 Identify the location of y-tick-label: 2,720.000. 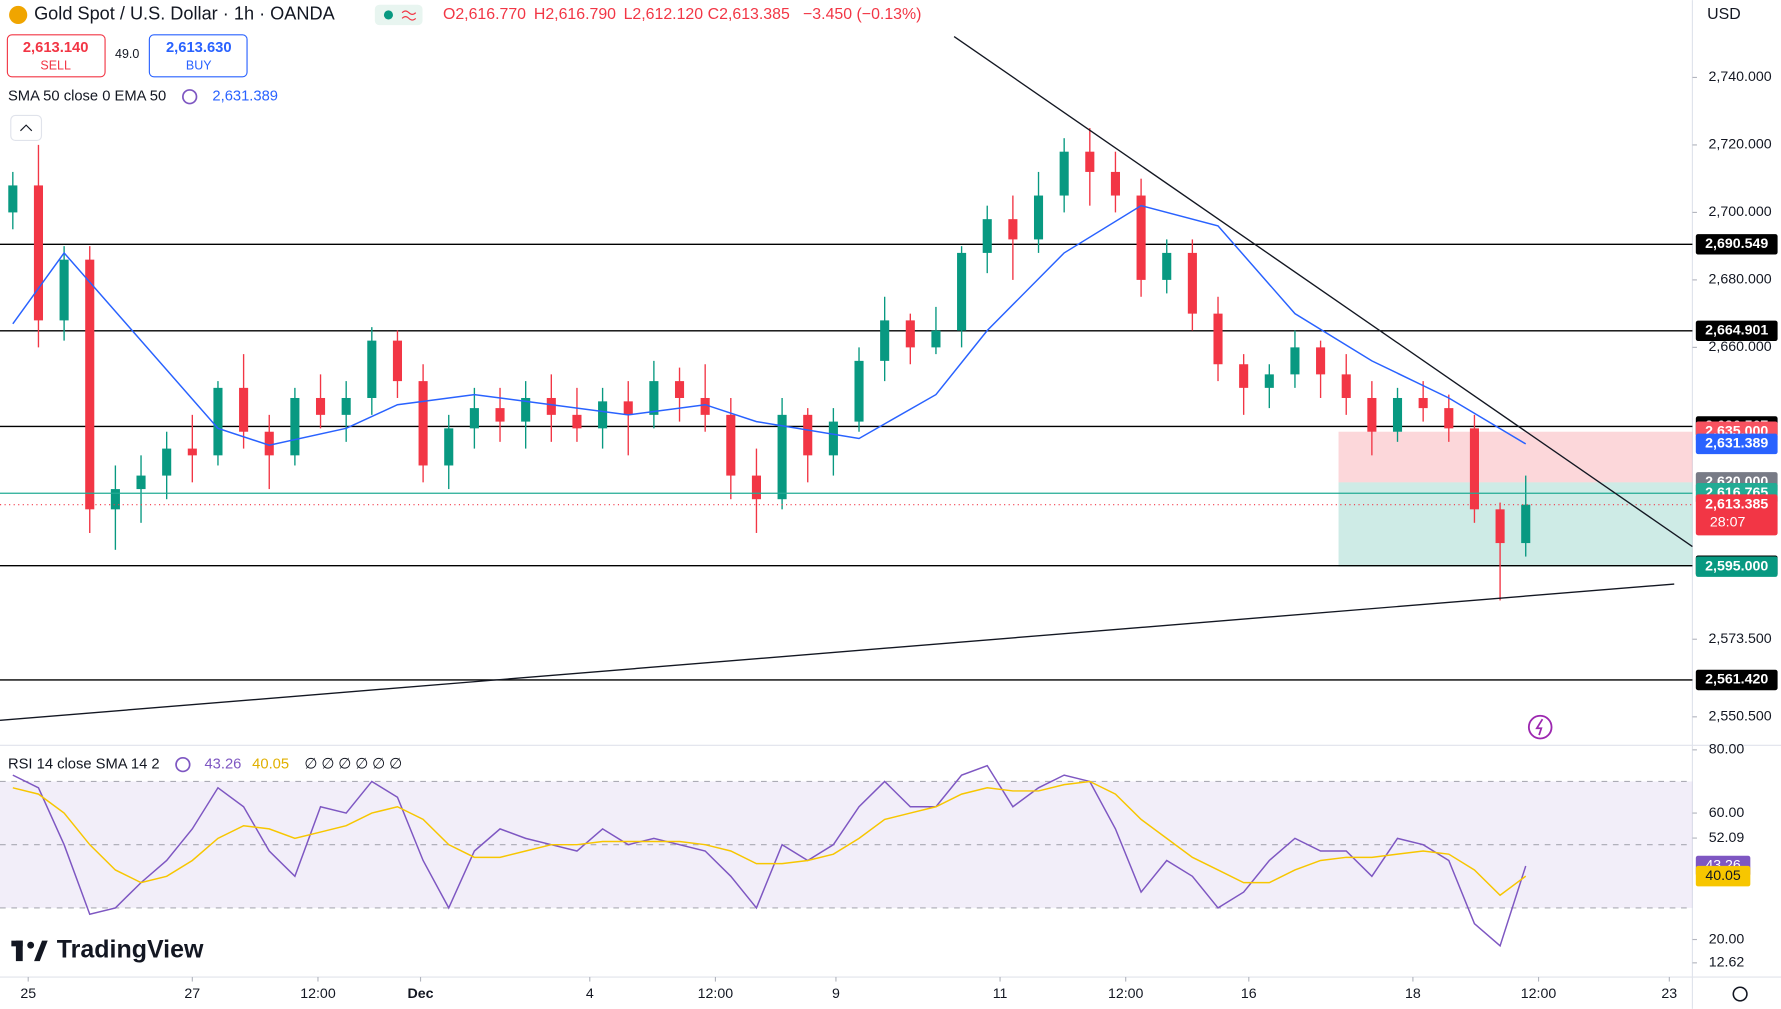
(1740, 145).